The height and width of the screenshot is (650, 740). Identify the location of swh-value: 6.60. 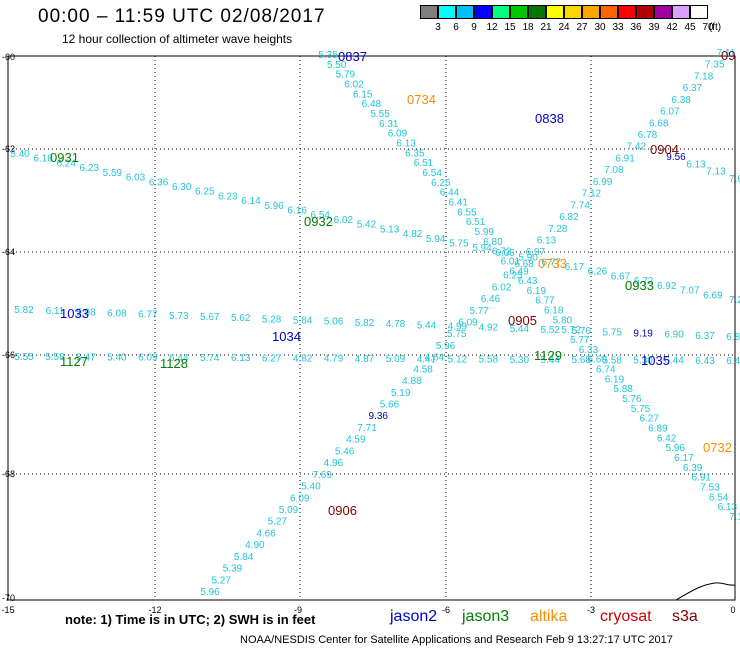
(597, 360).